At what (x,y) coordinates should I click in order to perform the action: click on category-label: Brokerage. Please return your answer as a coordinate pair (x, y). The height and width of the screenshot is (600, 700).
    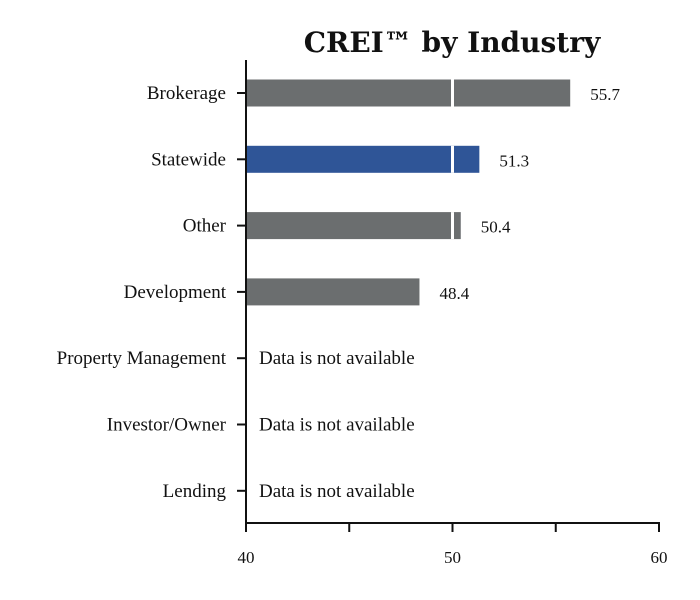
    Looking at the image, I should click on (186, 93).